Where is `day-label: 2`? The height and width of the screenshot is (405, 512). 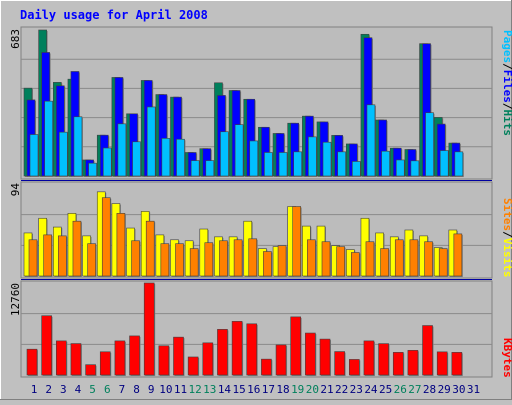 day-label: 2 is located at coordinates (48, 389).